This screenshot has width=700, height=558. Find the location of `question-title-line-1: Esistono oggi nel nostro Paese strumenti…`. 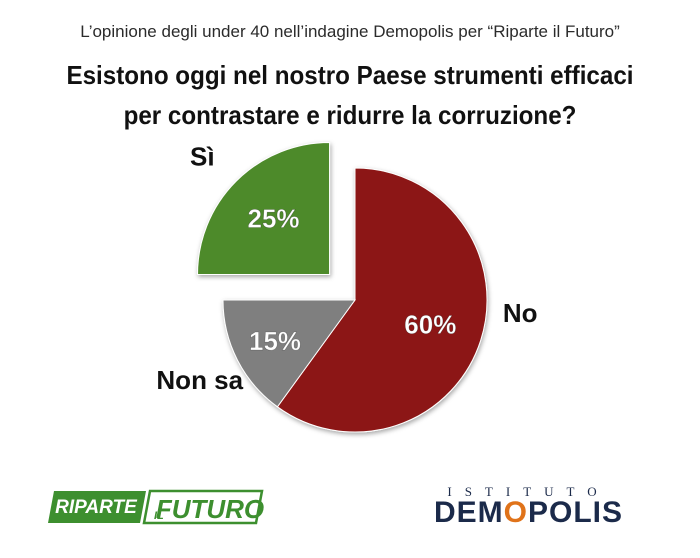

question-title-line-1: Esistono oggi nel nostro Paese strumenti… is located at coordinates (350, 75).